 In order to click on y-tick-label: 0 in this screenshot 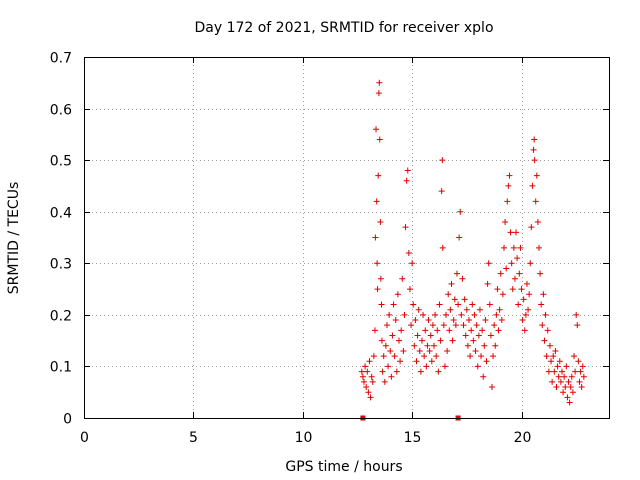, I will do `click(67, 420)`.